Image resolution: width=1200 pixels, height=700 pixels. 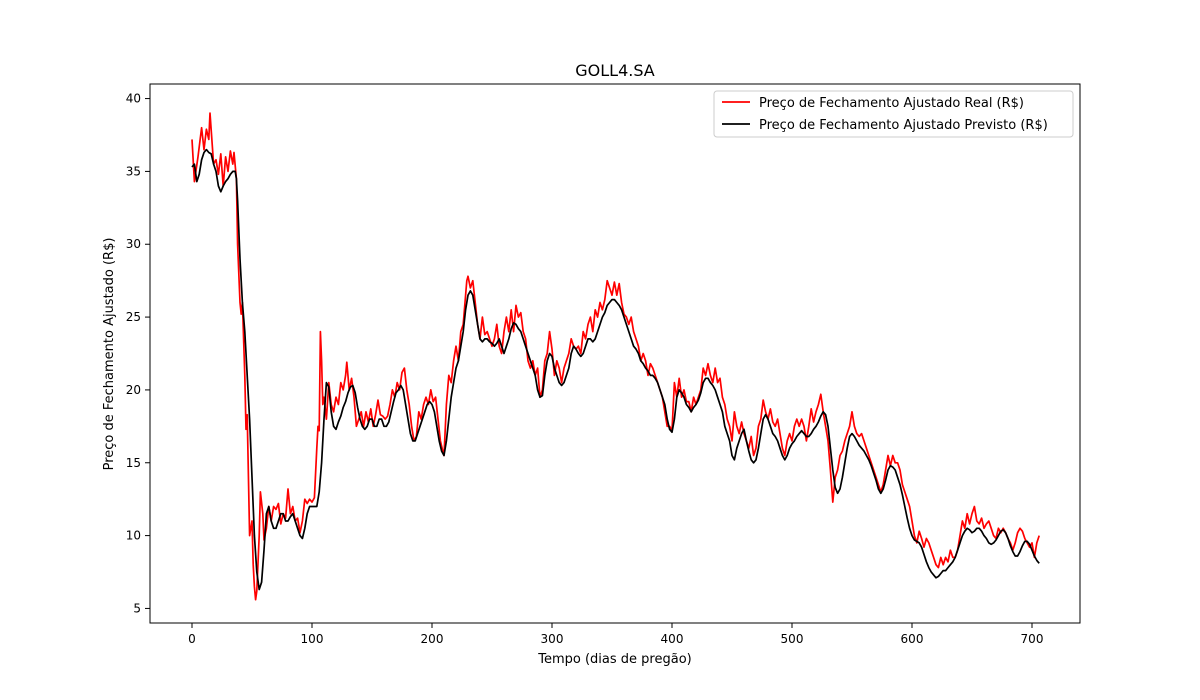 What do you see at coordinates (109, 354) in the screenshot?
I see `y-axis-label: Preço de Fechamento Ajustado (R$)` at bounding box center [109, 354].